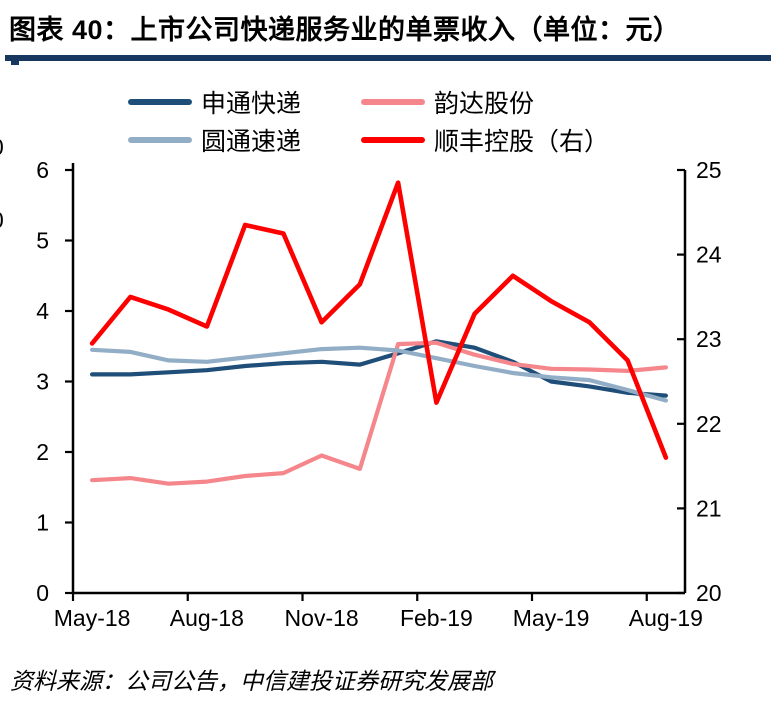  What do you see at coordinates (251, 142) in the screenshot?
I see `legend-label-yuantong: 圆通速递` at bounding box center [251, 142].